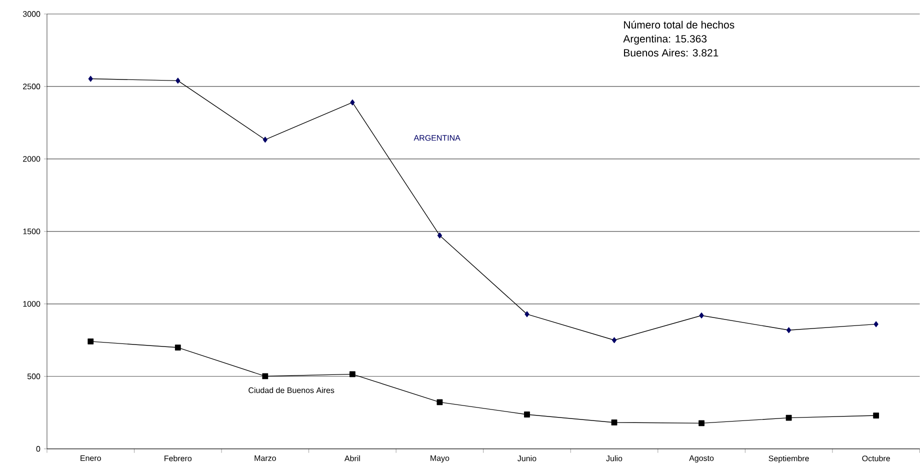  I want to click on annotation: Argentina: 15.363, so click(665, 39).